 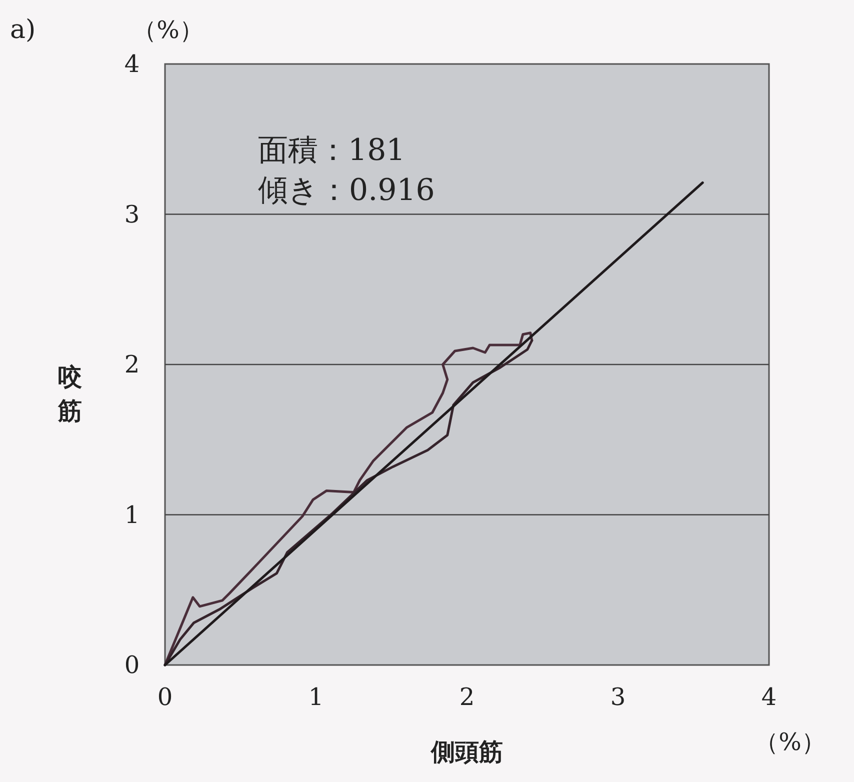 What do you see at coordinates (769, 697) in the screenshot?
I see `xtick: 4` at bounding box center [769, 697].